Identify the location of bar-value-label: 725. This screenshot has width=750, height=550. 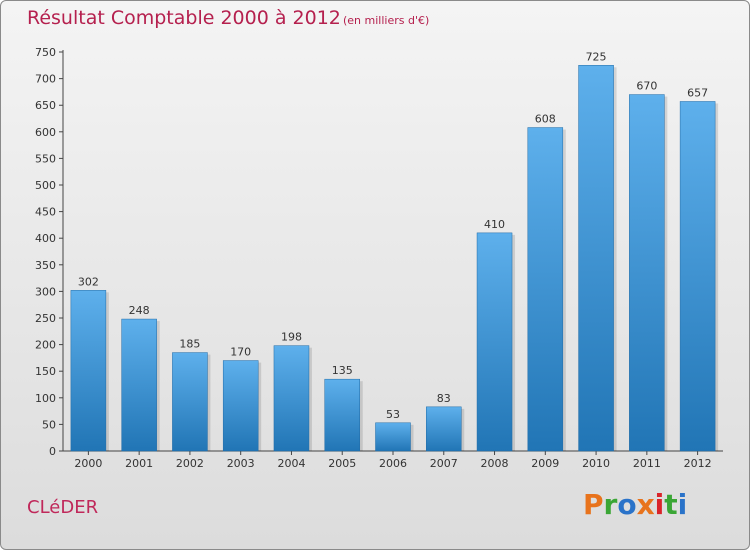
(596, 56).